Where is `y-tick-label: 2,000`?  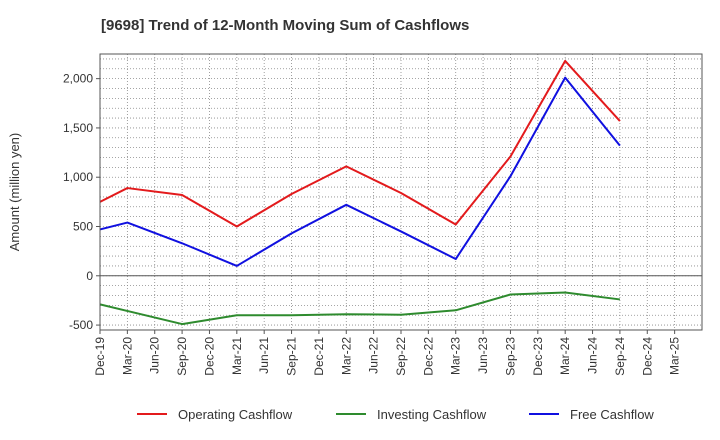 y-tick-label: 2,000 is located at coordinates (78, 79).